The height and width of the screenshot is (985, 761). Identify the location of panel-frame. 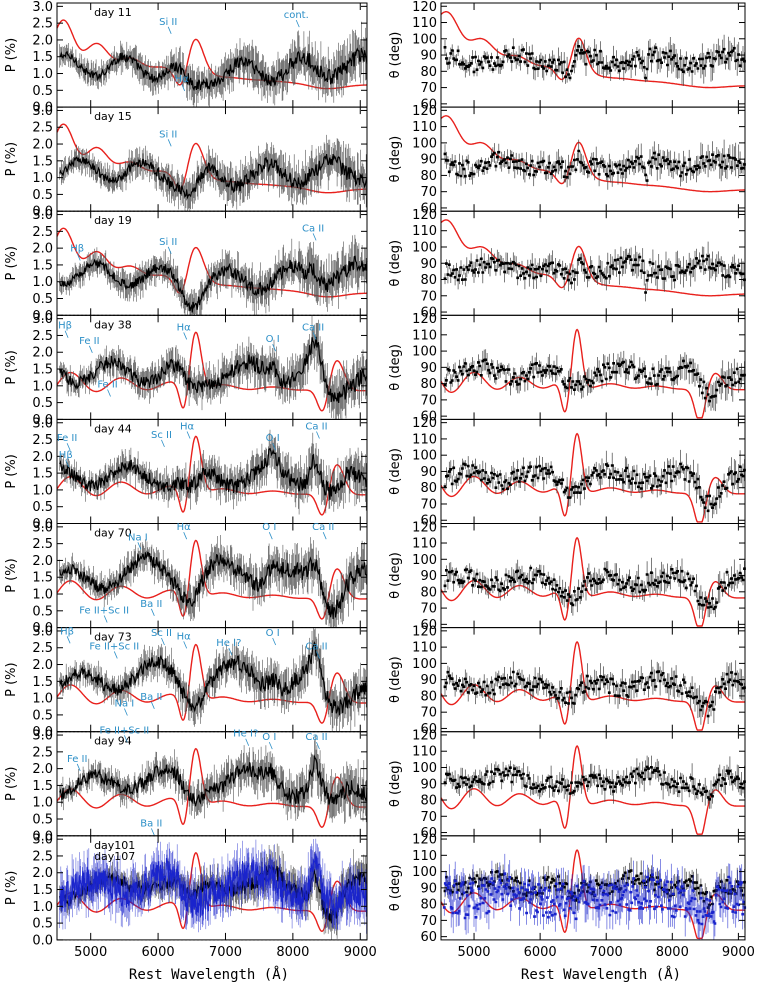
(593, 367).